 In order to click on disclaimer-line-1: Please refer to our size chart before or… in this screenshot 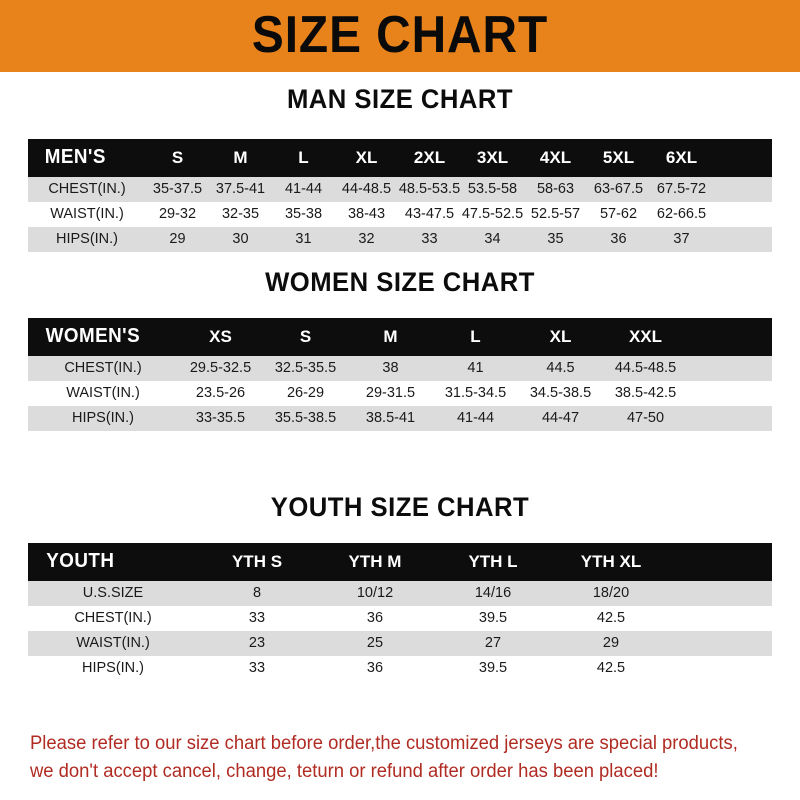, I will do `click(384, 743)`.